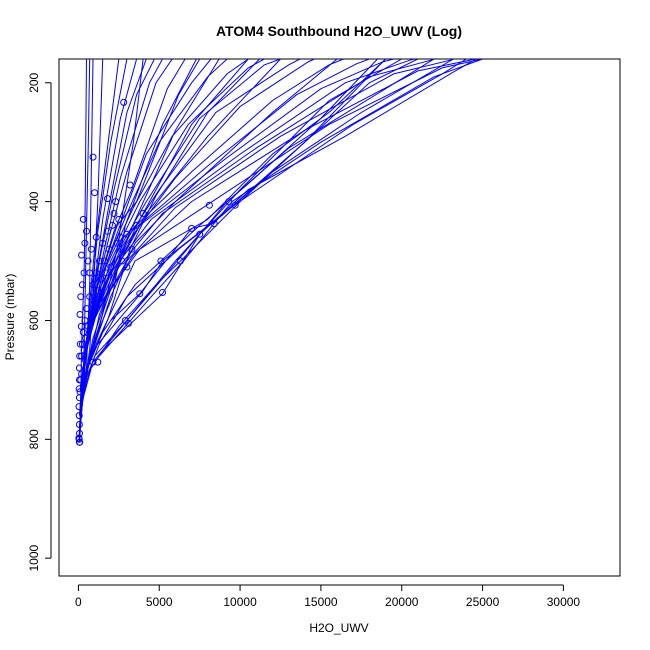 The image size is (650, 650). What do you see at coordinates (339, 31) in the screenshot?
I see `chart-title: ATOM4 Southbound H2O_UWV (Log)` at bounding box center [339, 31].